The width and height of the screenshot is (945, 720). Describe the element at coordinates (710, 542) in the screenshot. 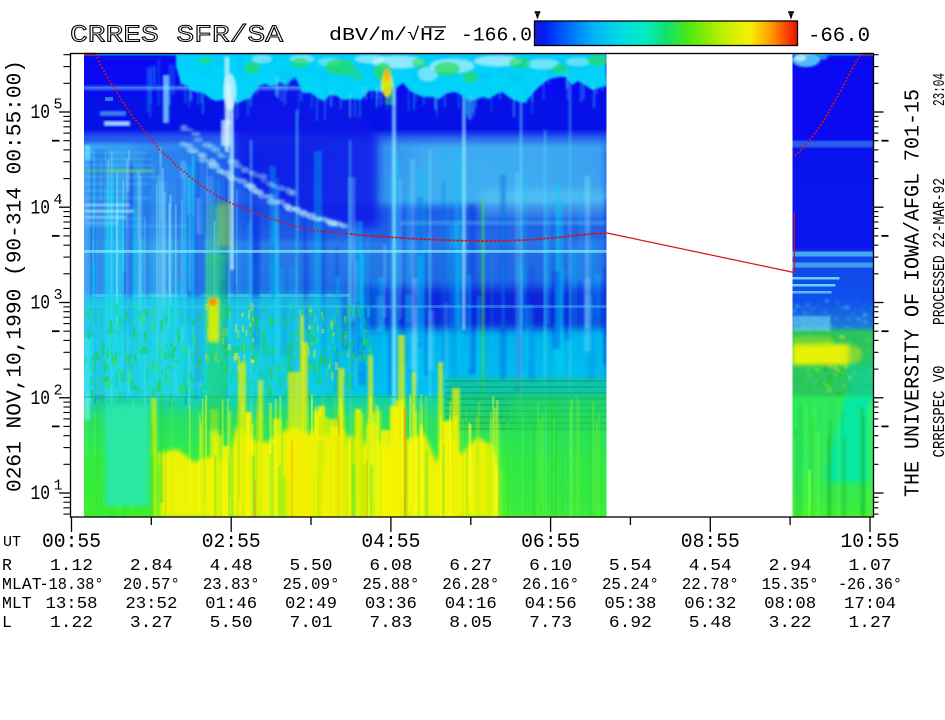

I see `svg-text: 08:55` at that location.